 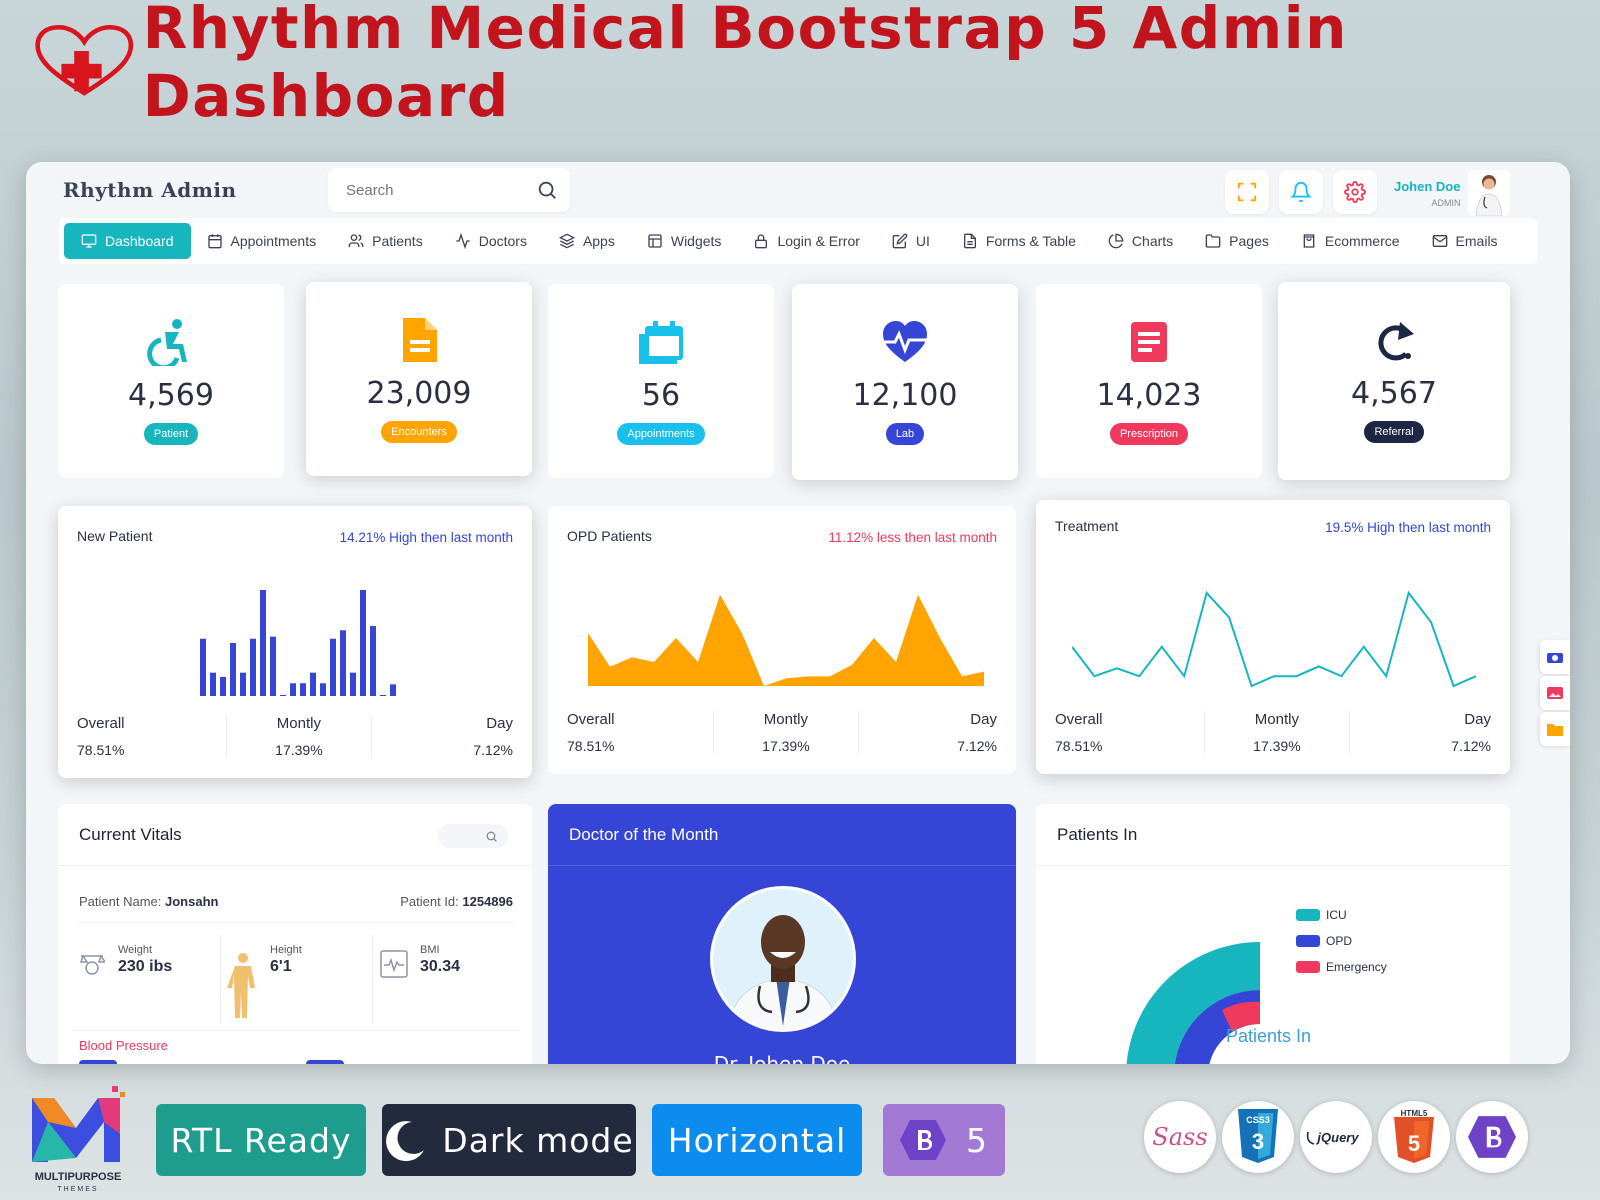 What do you see at coordinates (905, 382) in the screenshot?
I see `stat-card-lab: 12,100 Lab` at bounding box center [905, 382].